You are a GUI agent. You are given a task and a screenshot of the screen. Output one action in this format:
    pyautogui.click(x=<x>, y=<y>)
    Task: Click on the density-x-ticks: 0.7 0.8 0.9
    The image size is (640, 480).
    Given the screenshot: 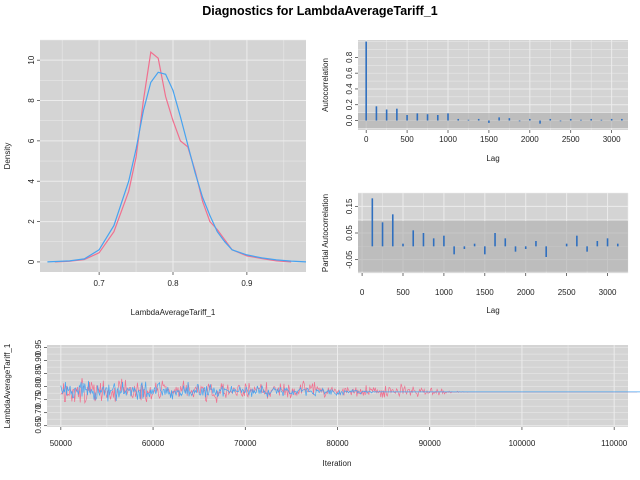 What is the action you would take?
    pyautogui.click(x=173, y=280)
    